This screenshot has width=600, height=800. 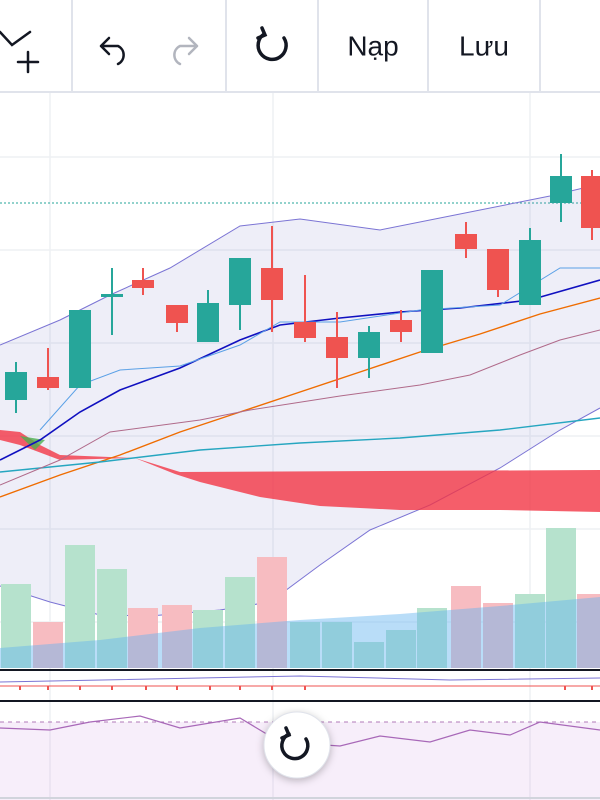 I want to click on toolbar-bg, so click(x=300, y=46).